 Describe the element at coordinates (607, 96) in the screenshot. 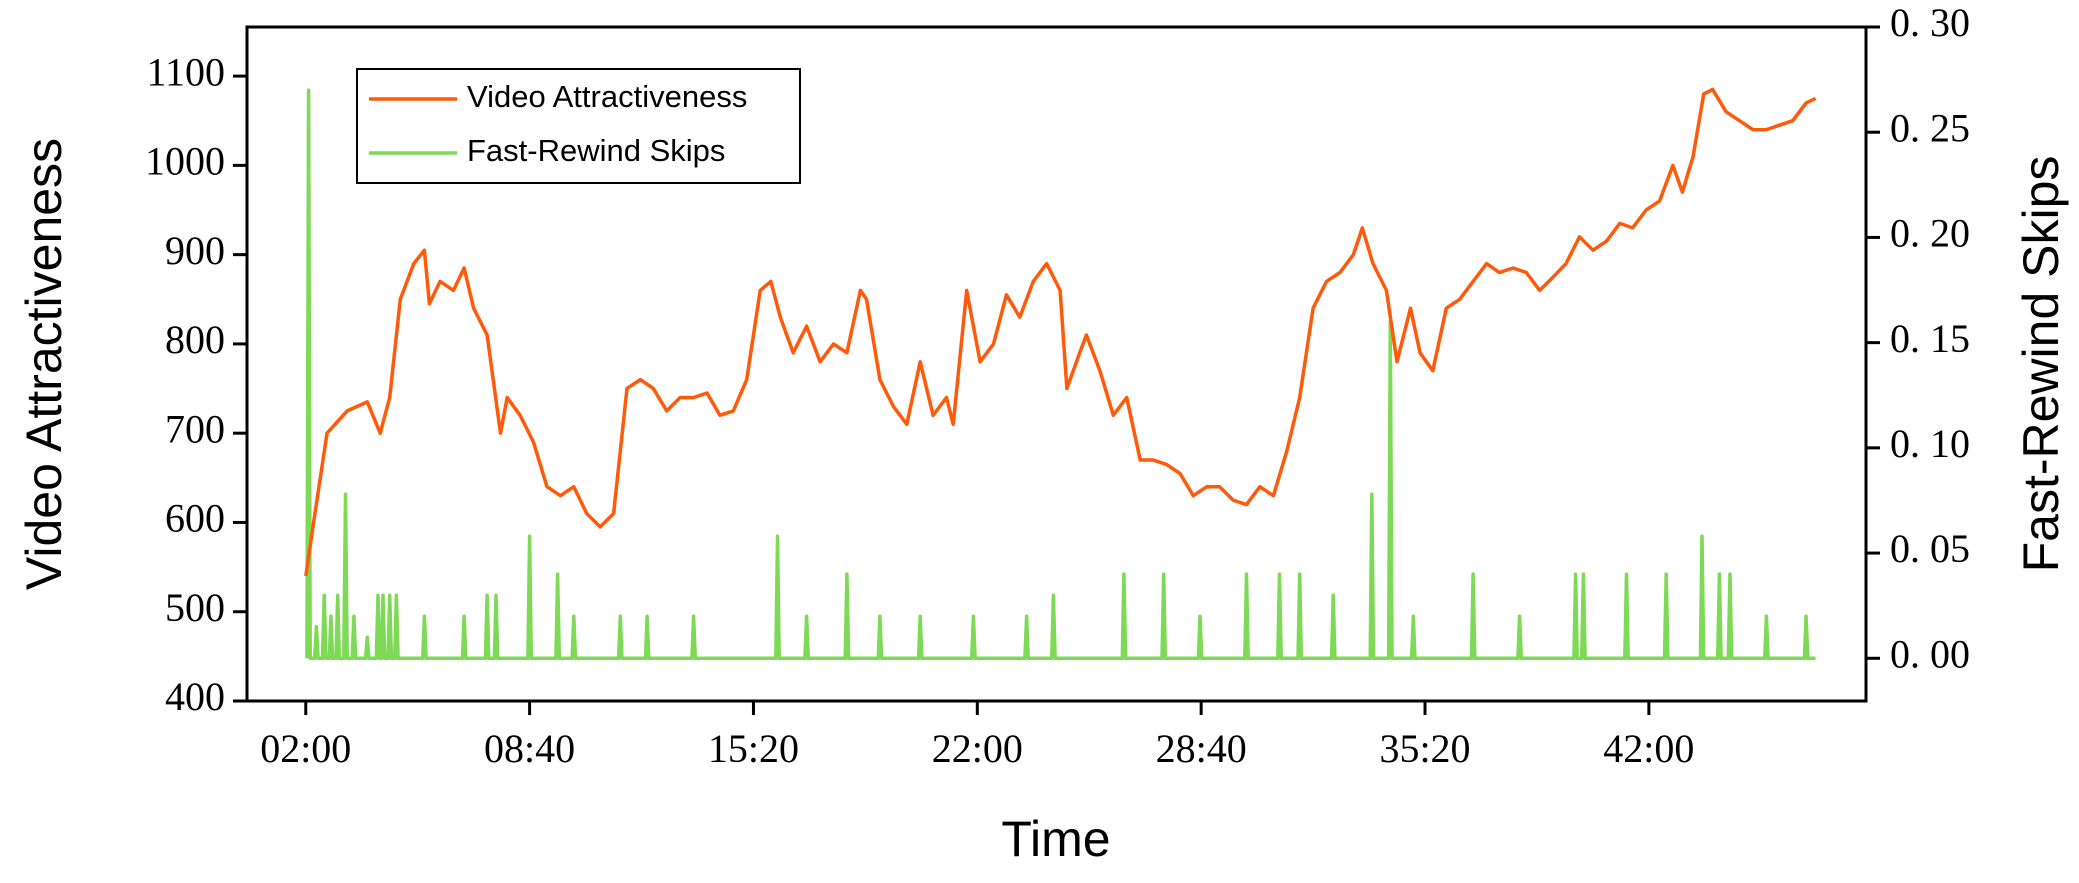

I see `legend-label: Video Attractiveness` at that location.